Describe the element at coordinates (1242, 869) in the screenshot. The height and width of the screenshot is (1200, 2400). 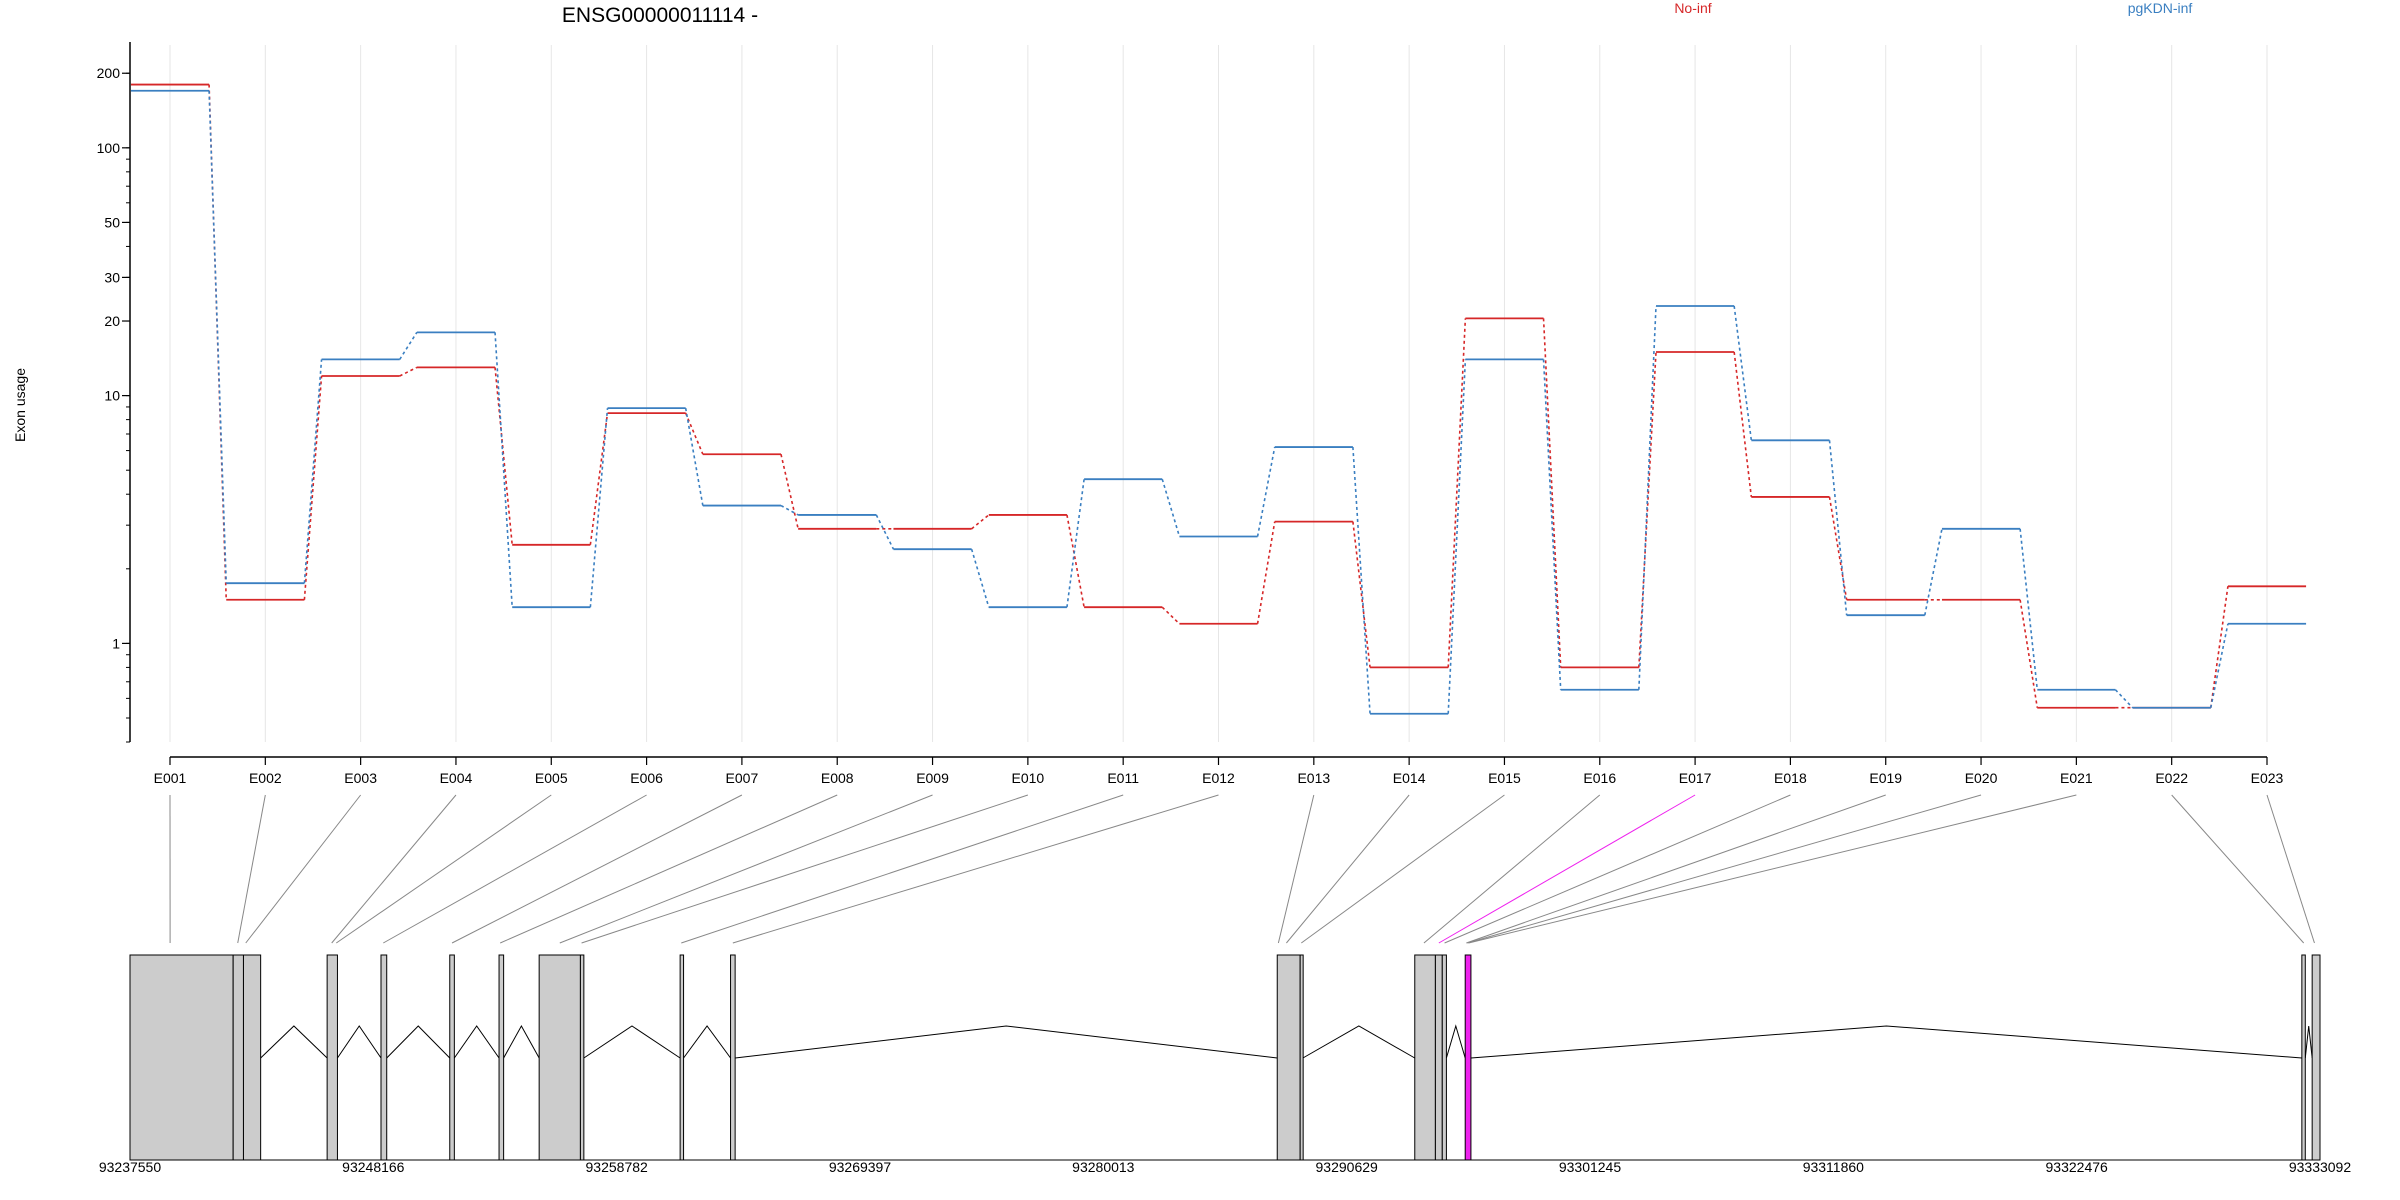
I see `exon-connectors` at that location.